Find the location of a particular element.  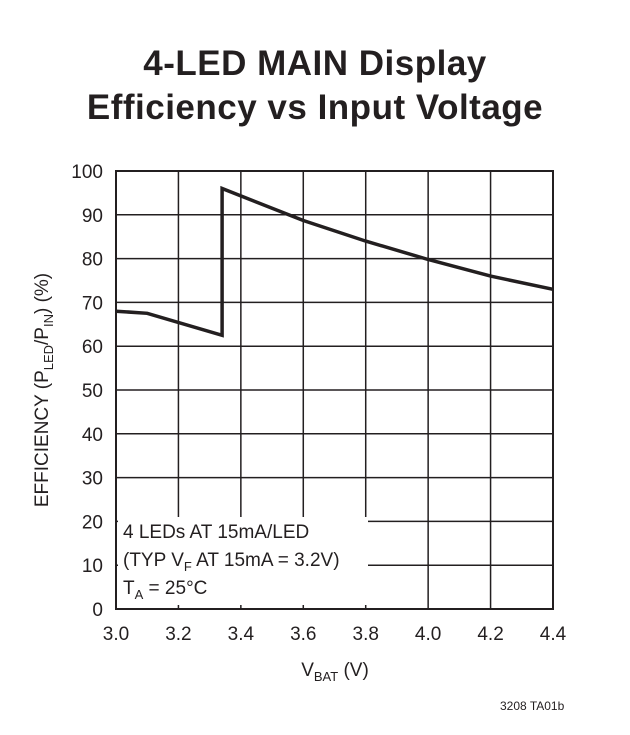

y-tick-label: 0 is located at coordinates (97, 610).